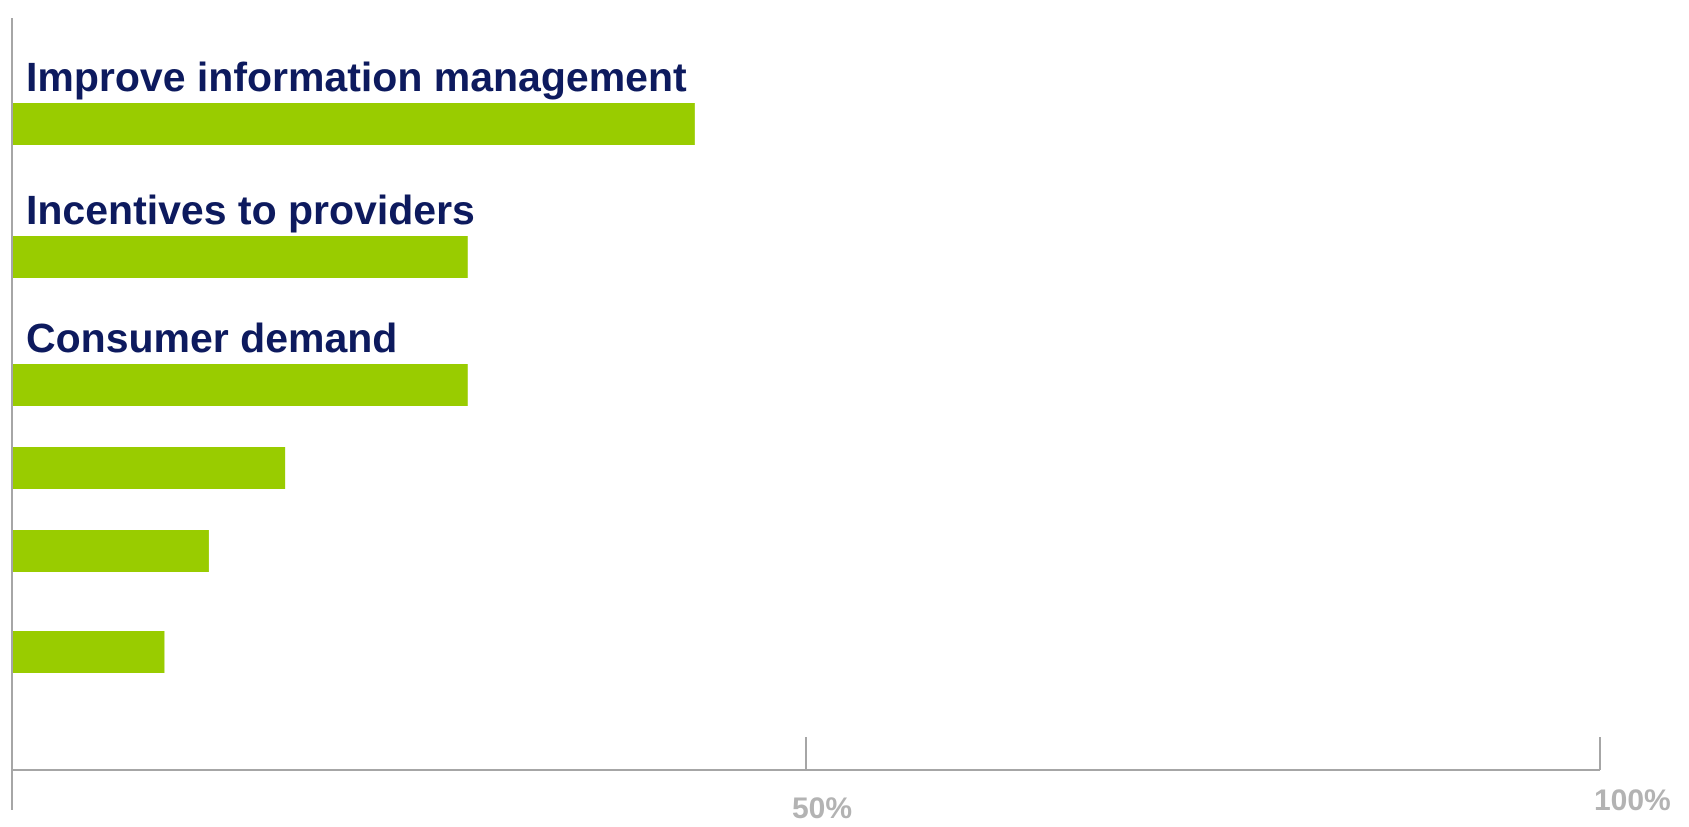 Image resolution: width=1689 pixels, height=827 pixels. What do you see at coordinates (356, 77) in the screenshot?
I see `category-label-1: Improve information management` at bounding box center [356, 77].